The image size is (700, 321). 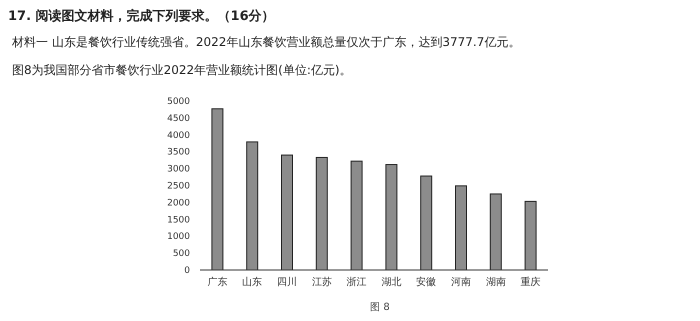 I want to click on ytick: 2500, so click(x=178, y=187).